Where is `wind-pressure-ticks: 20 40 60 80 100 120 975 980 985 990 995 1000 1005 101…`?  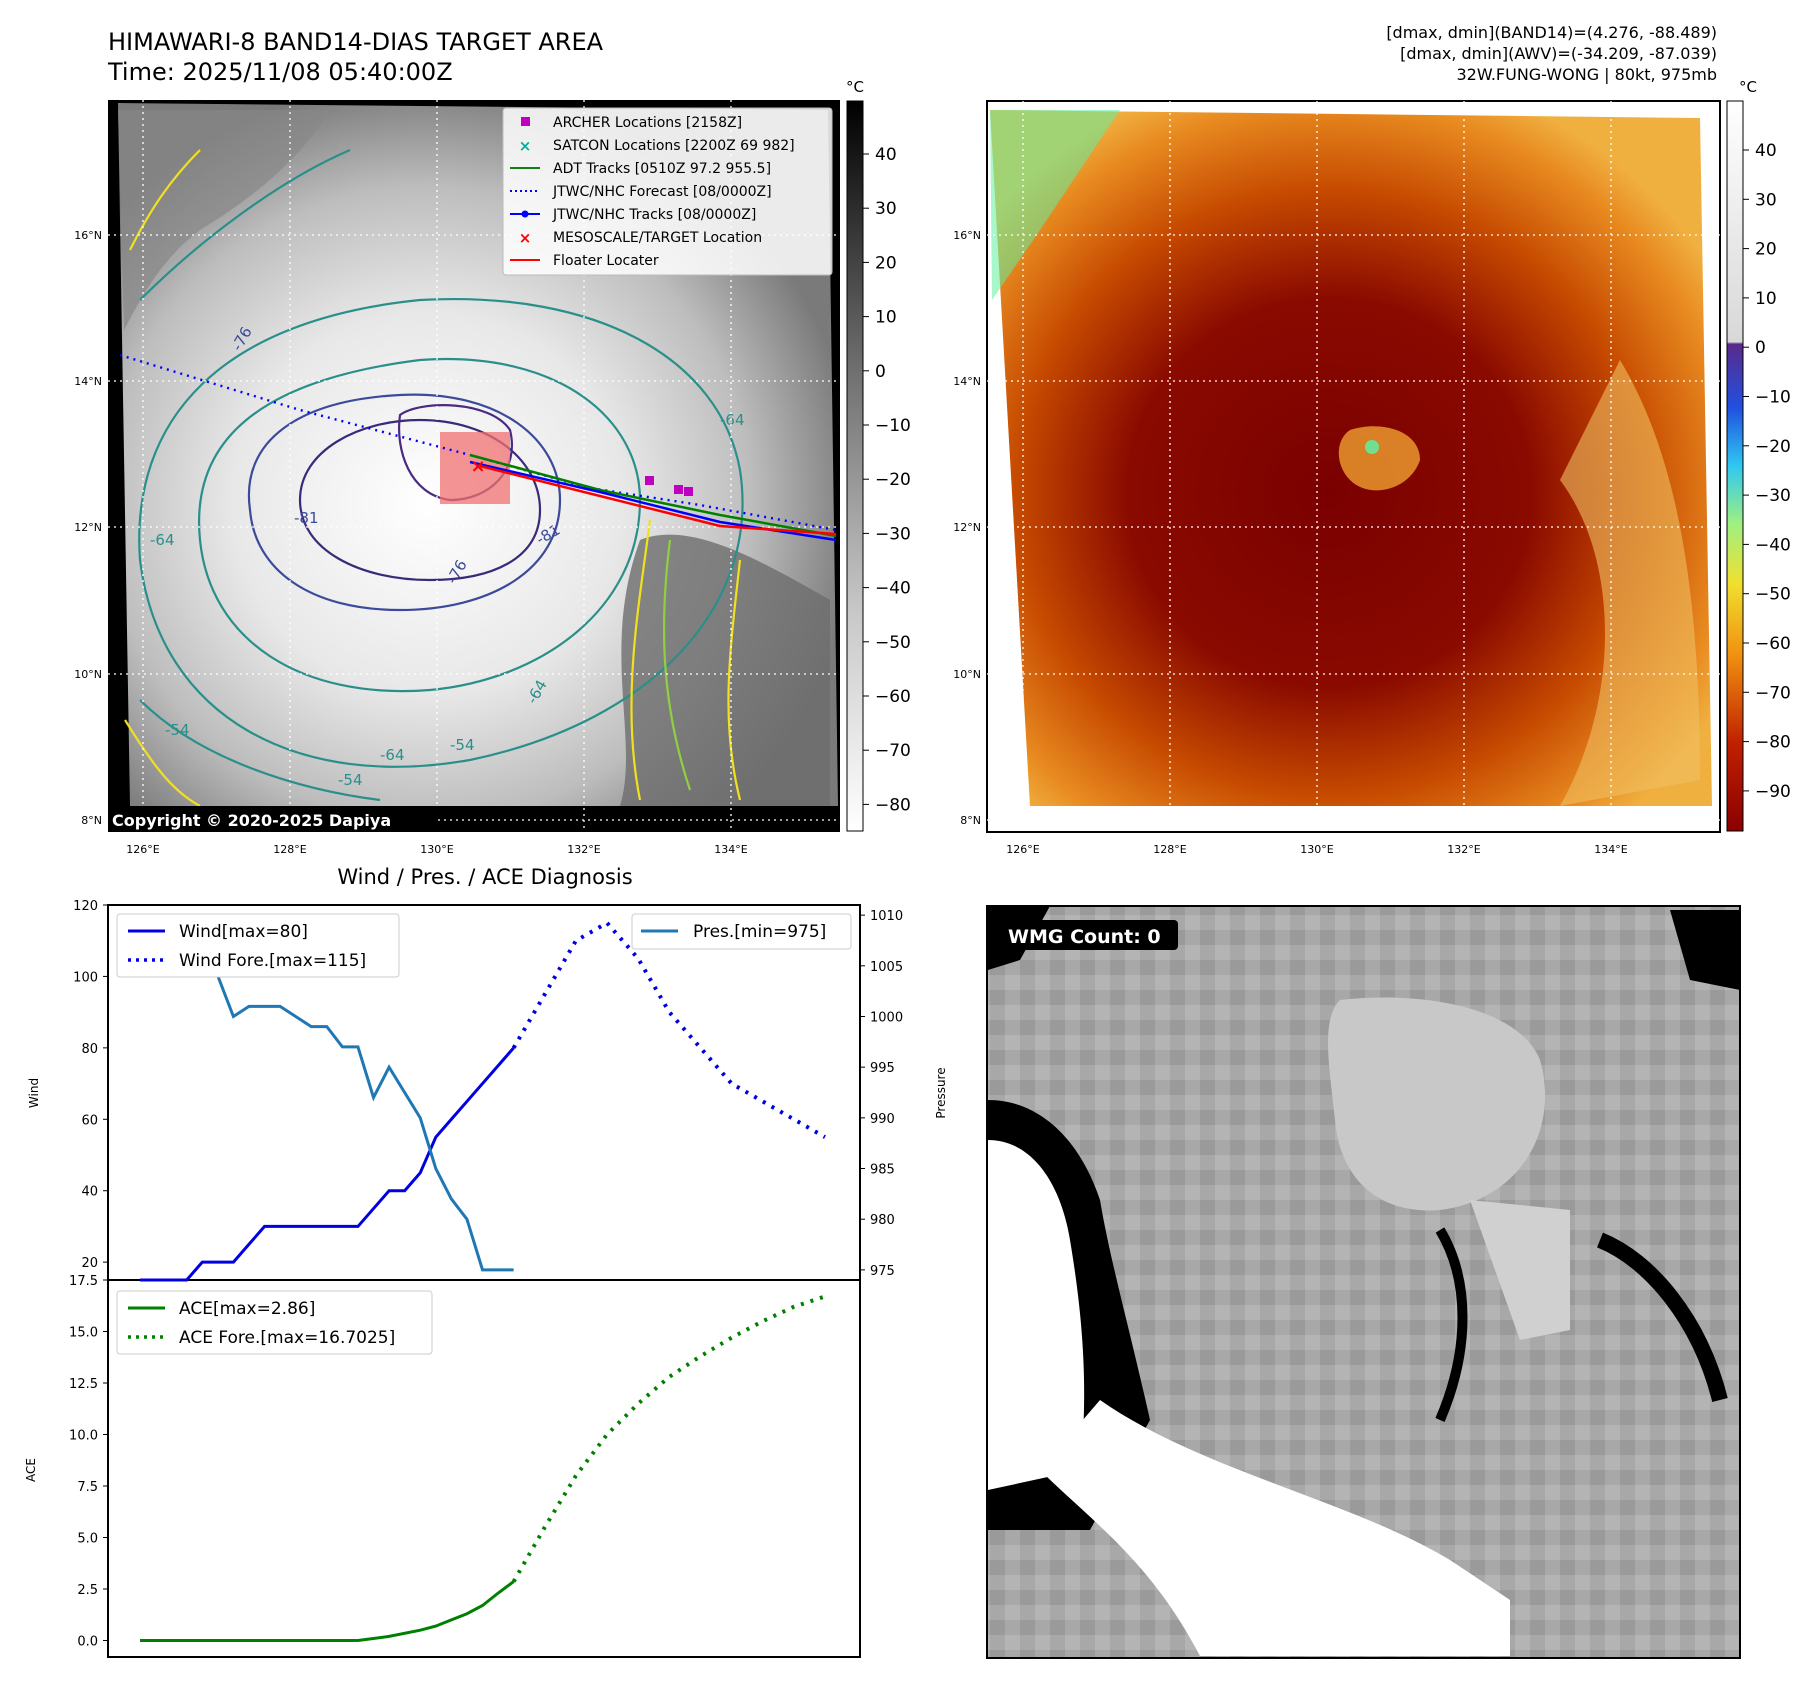
wind-pressure-ticks: 20 40 60 80 100 120 975 980 985 990 995 1000 1005 101… is located at coordinates (488, 1089).